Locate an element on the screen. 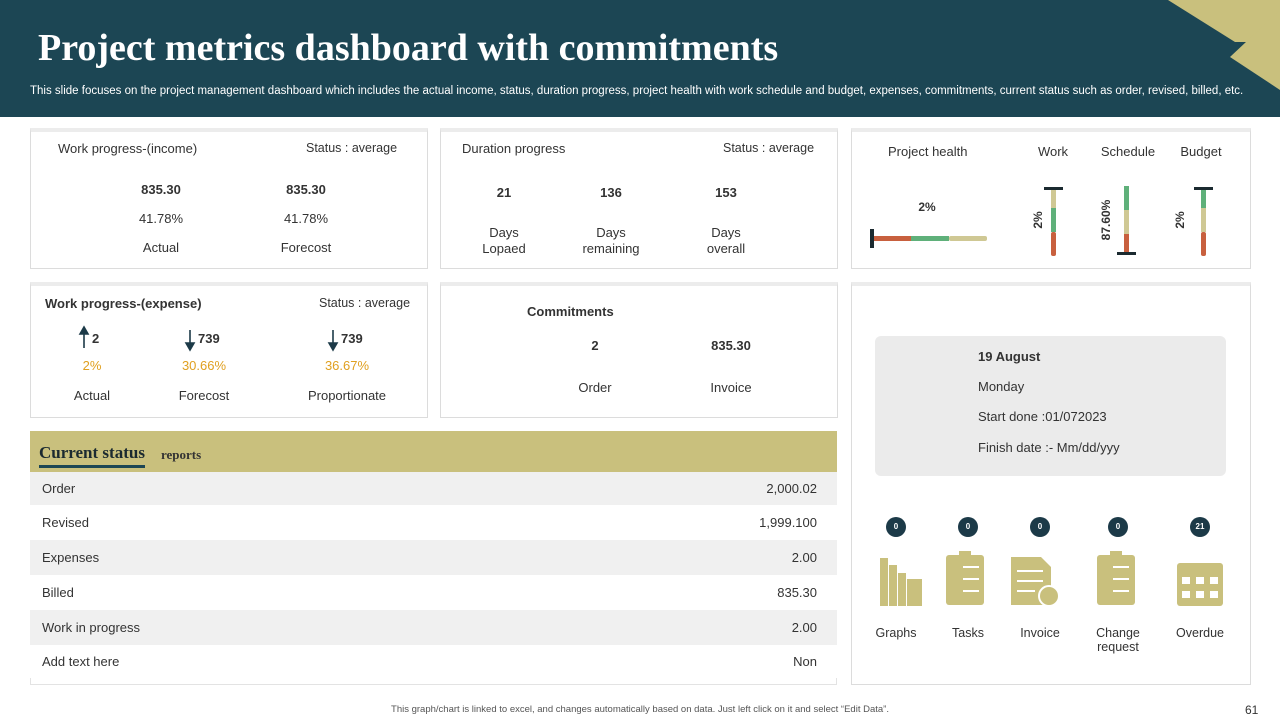 This screenshot has width=1280, height=720. expense-panel is located at coordinates (229, 350).